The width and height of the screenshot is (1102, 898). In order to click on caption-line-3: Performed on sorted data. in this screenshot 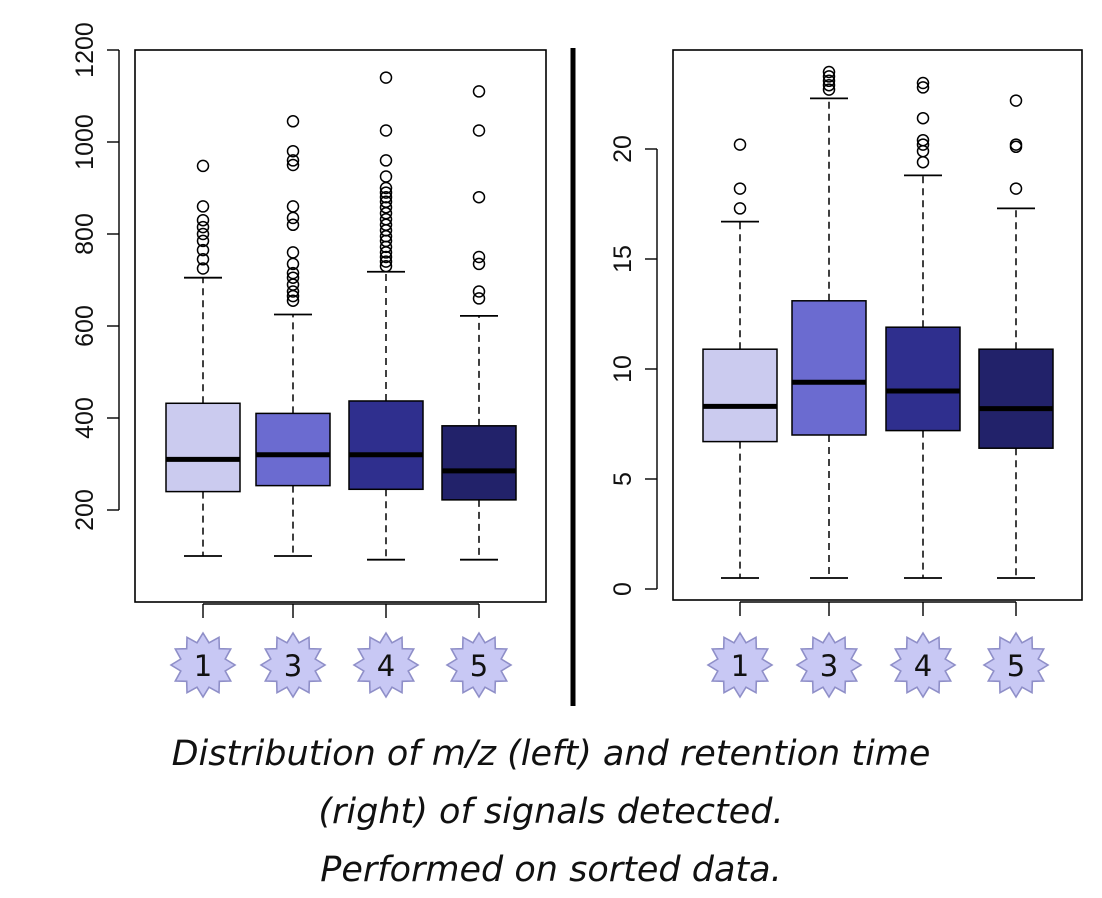, I will do `click(551, 870)`.